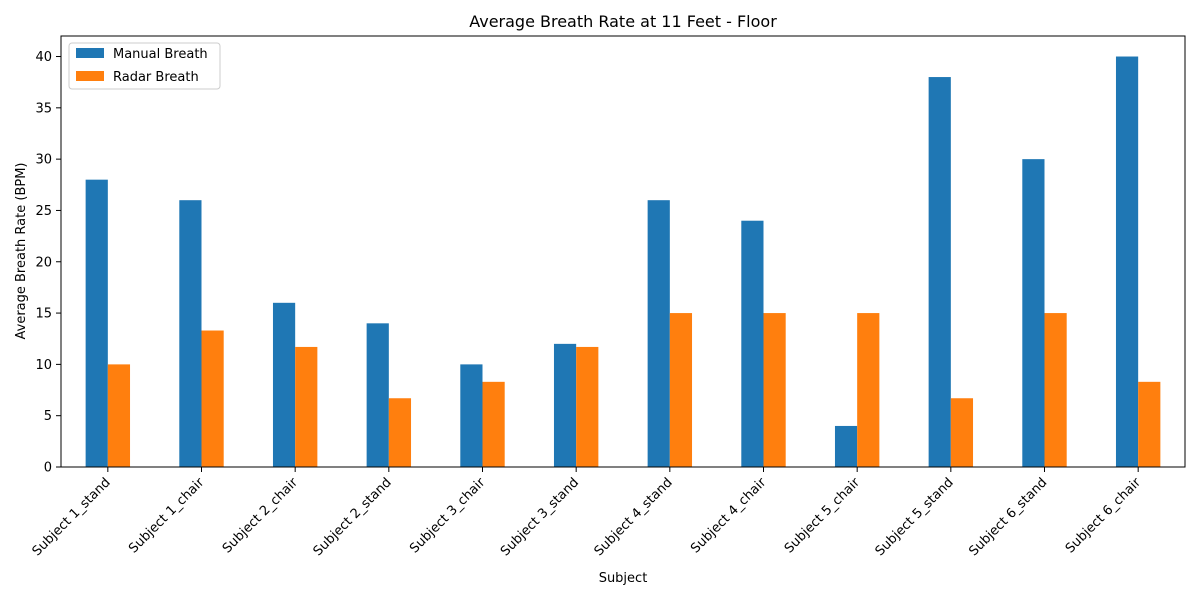 The width and height of the screenshot is (1200, 600). Describe the element at coordinates (43, 262) in the screenshot. I see `y-tick-label: 20` at that location.